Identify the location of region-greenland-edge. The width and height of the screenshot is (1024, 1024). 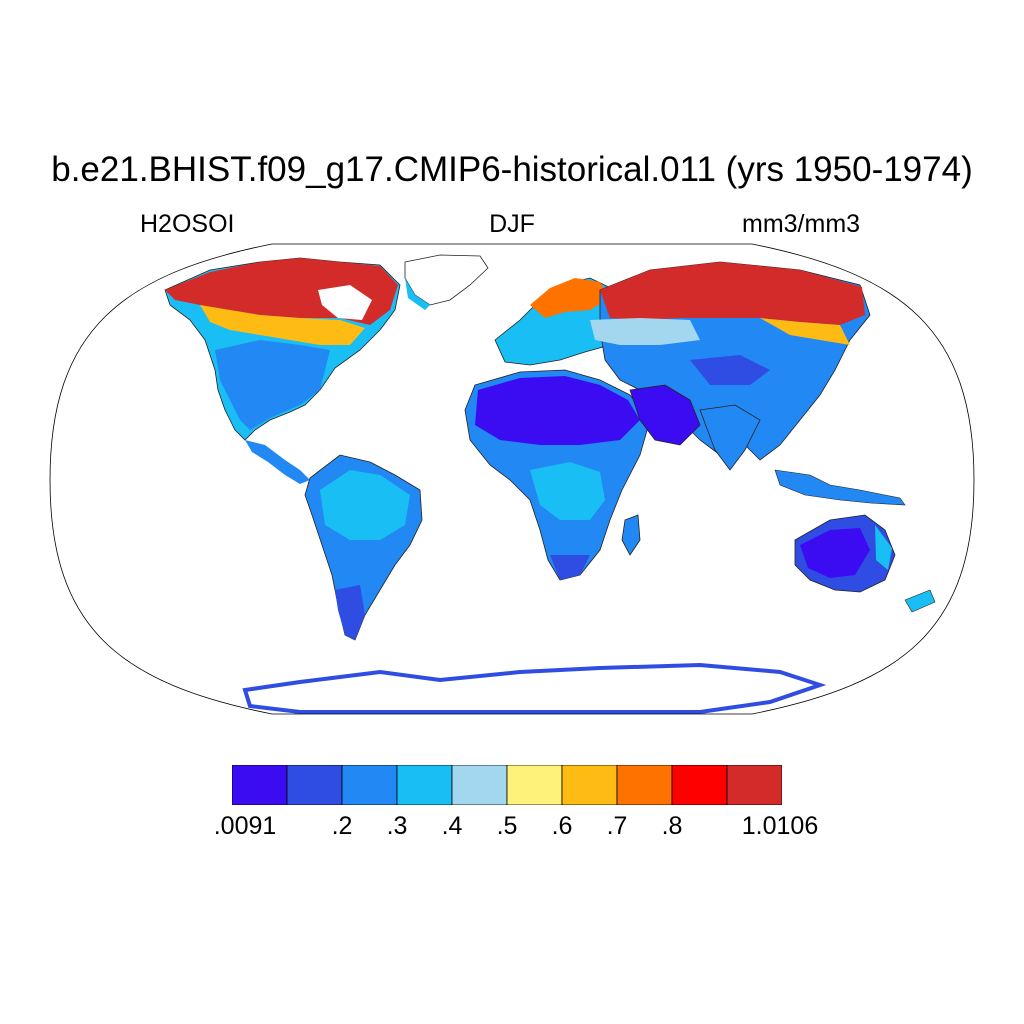
(417, 294).